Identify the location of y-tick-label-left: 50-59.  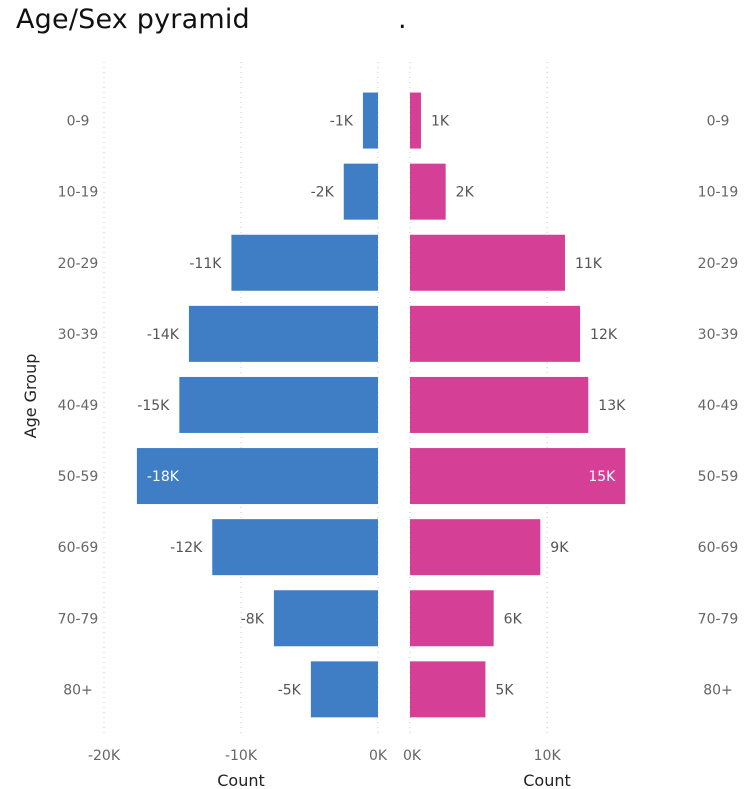
(78, 477).